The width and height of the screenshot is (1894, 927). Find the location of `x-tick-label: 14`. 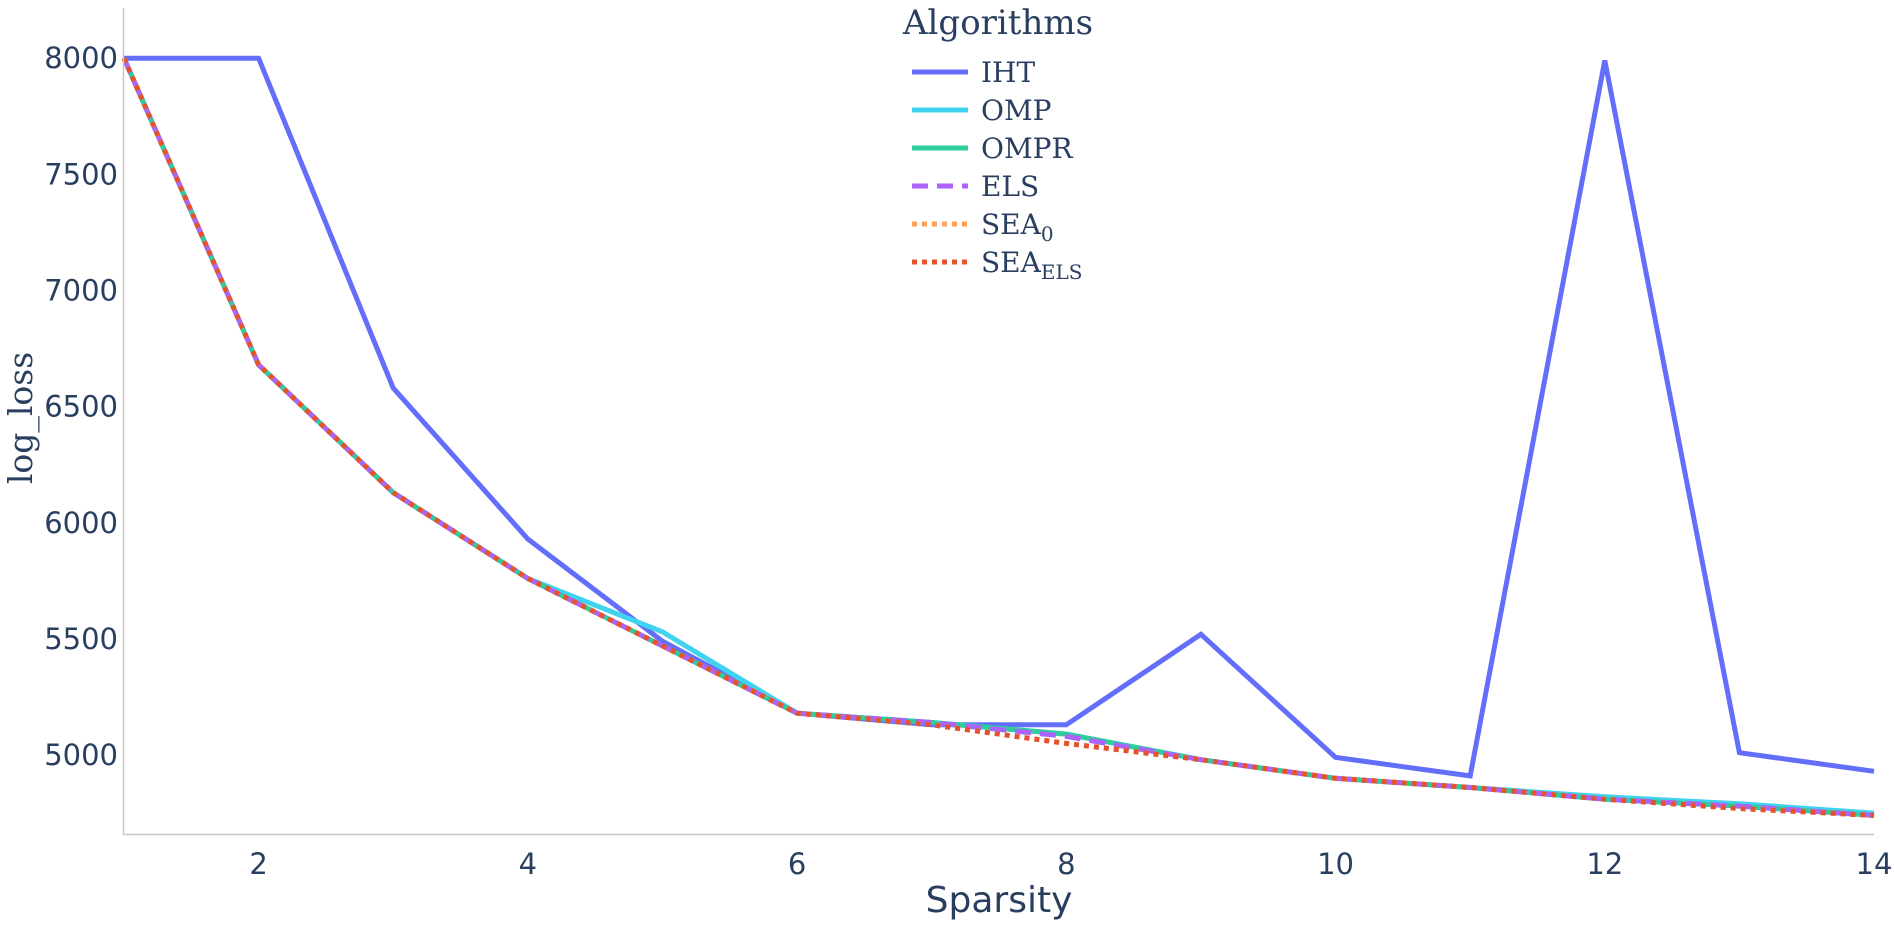

x-tick-label: 14 is located at coordinates (1874, 864).